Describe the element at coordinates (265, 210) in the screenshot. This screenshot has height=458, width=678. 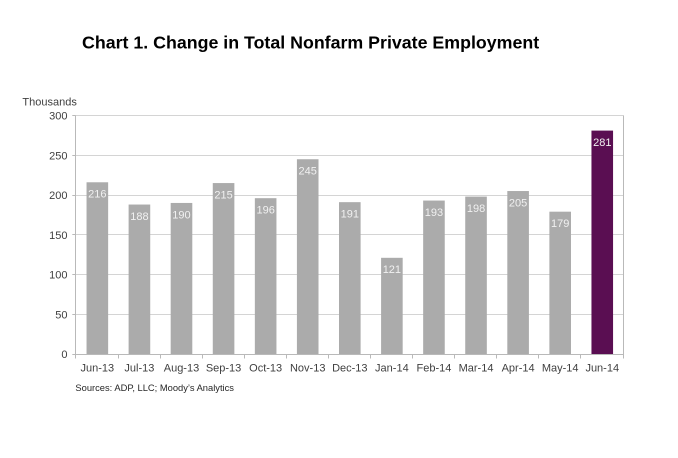
I see `svg-text: 196` at that location.